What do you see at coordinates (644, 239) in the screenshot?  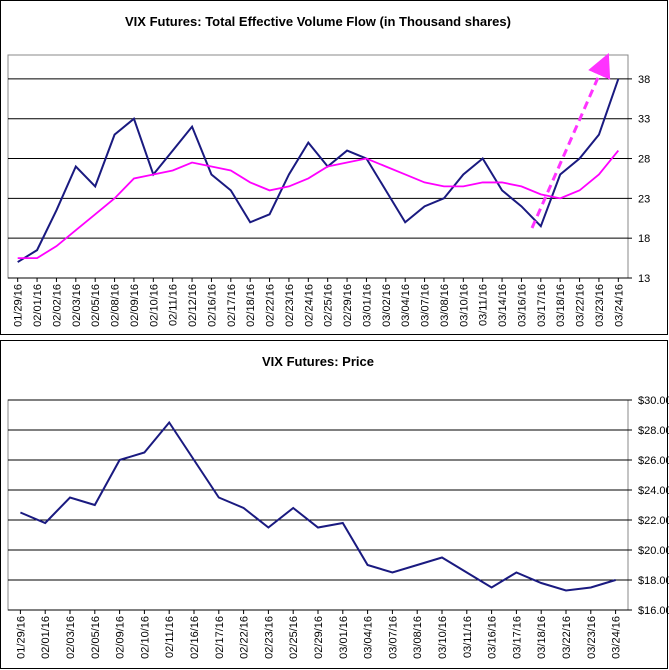 I see `y-tick-label: 18` at bounding box center [644, 239].